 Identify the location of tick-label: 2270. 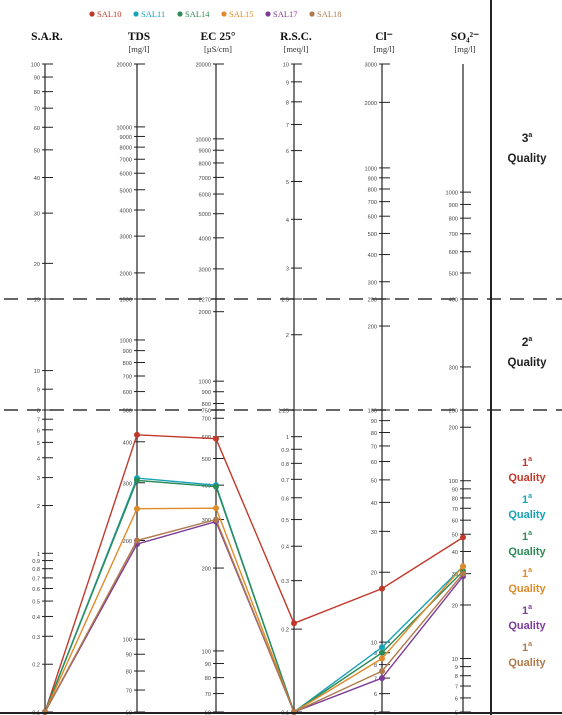
(205, 301).